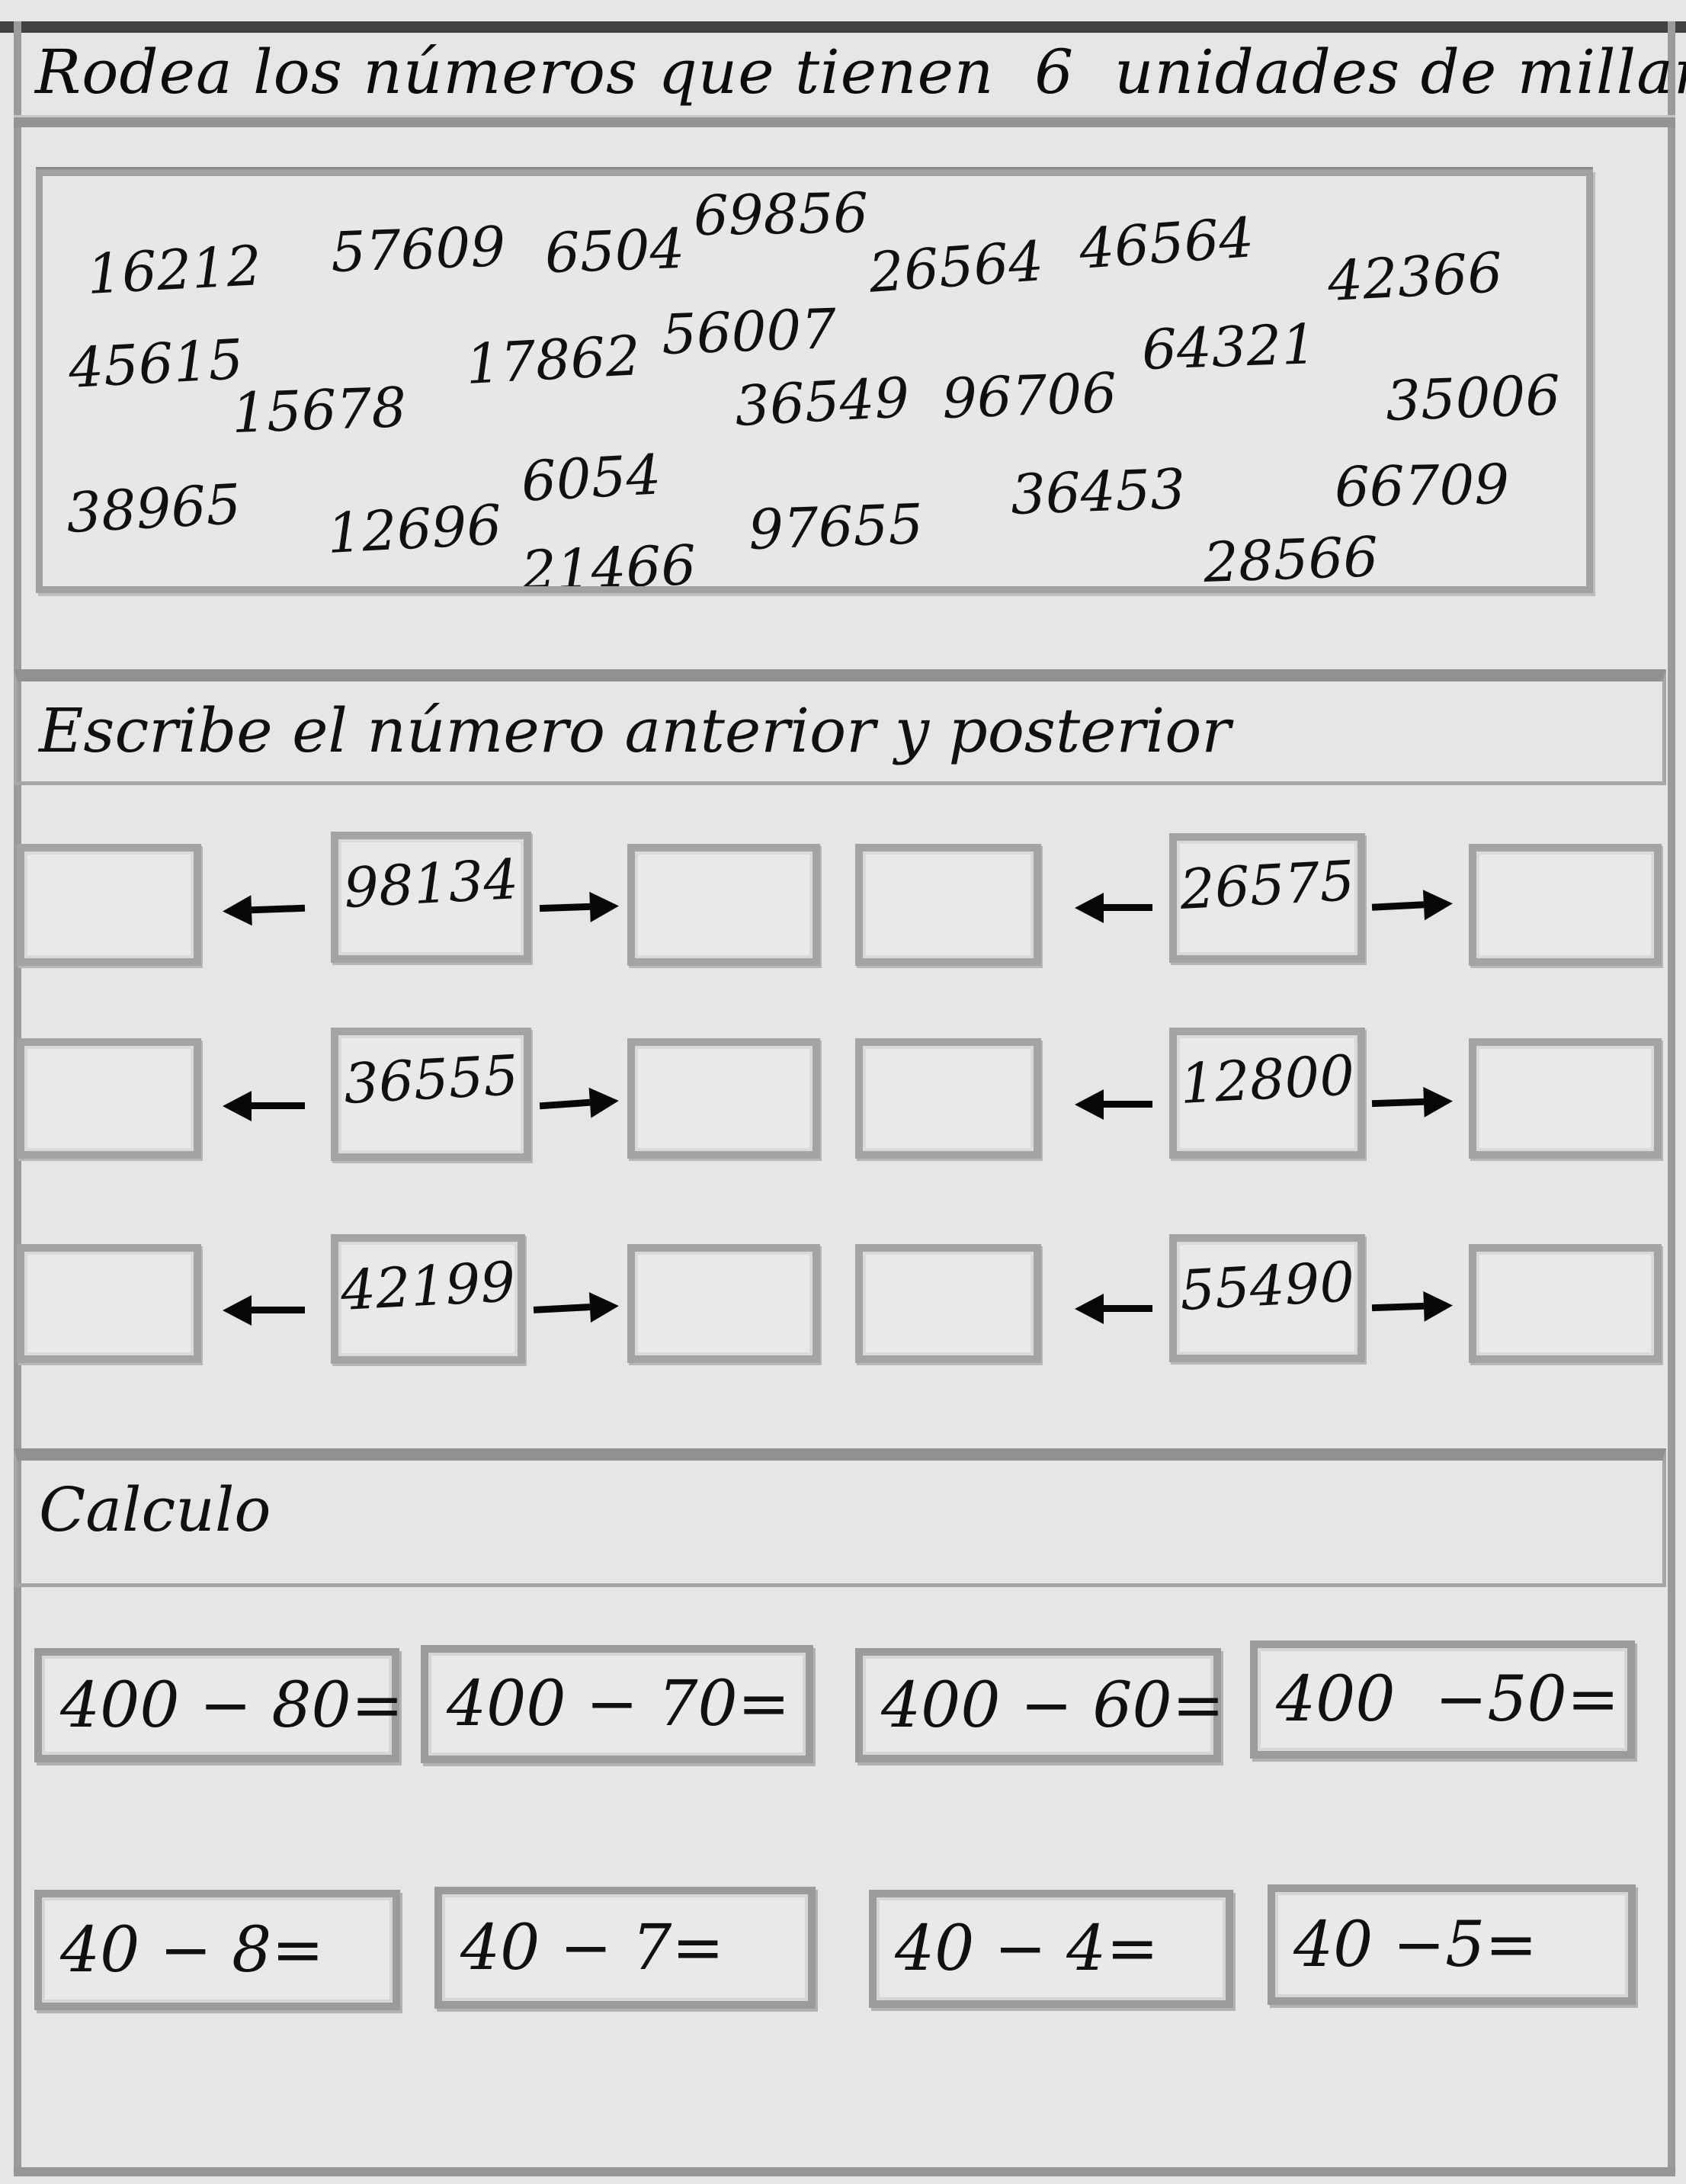  What do you see at coordinates (1442, 1699) in the screenshot?
I see `calc-exercise-box: 400 −50=` at bounding box center [1442, 1699].